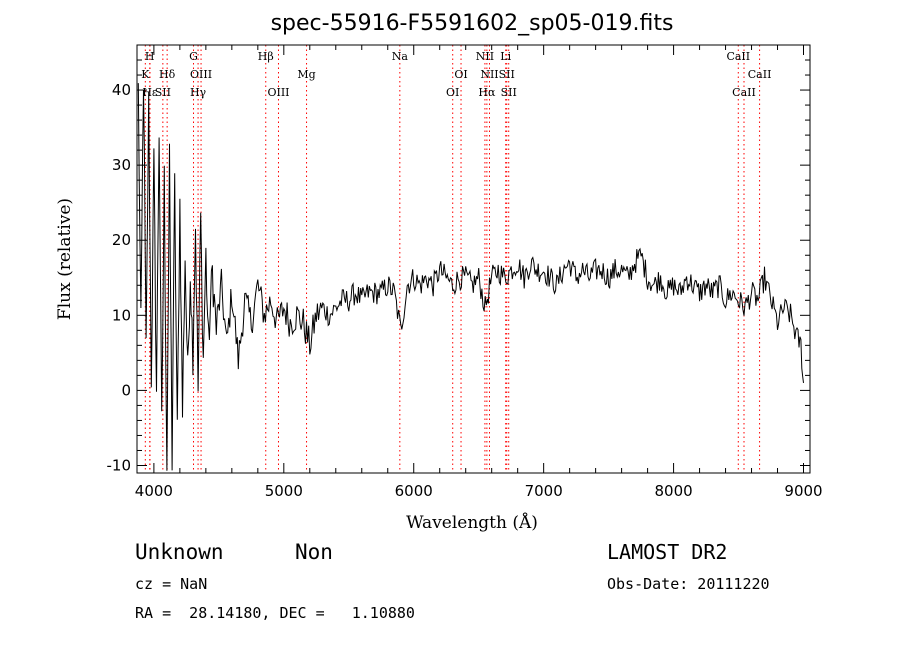  What do you see at coordinates (744, 92) in the screenshot?
I see `line-label-21: CaII` at bounding box center [744, 92].